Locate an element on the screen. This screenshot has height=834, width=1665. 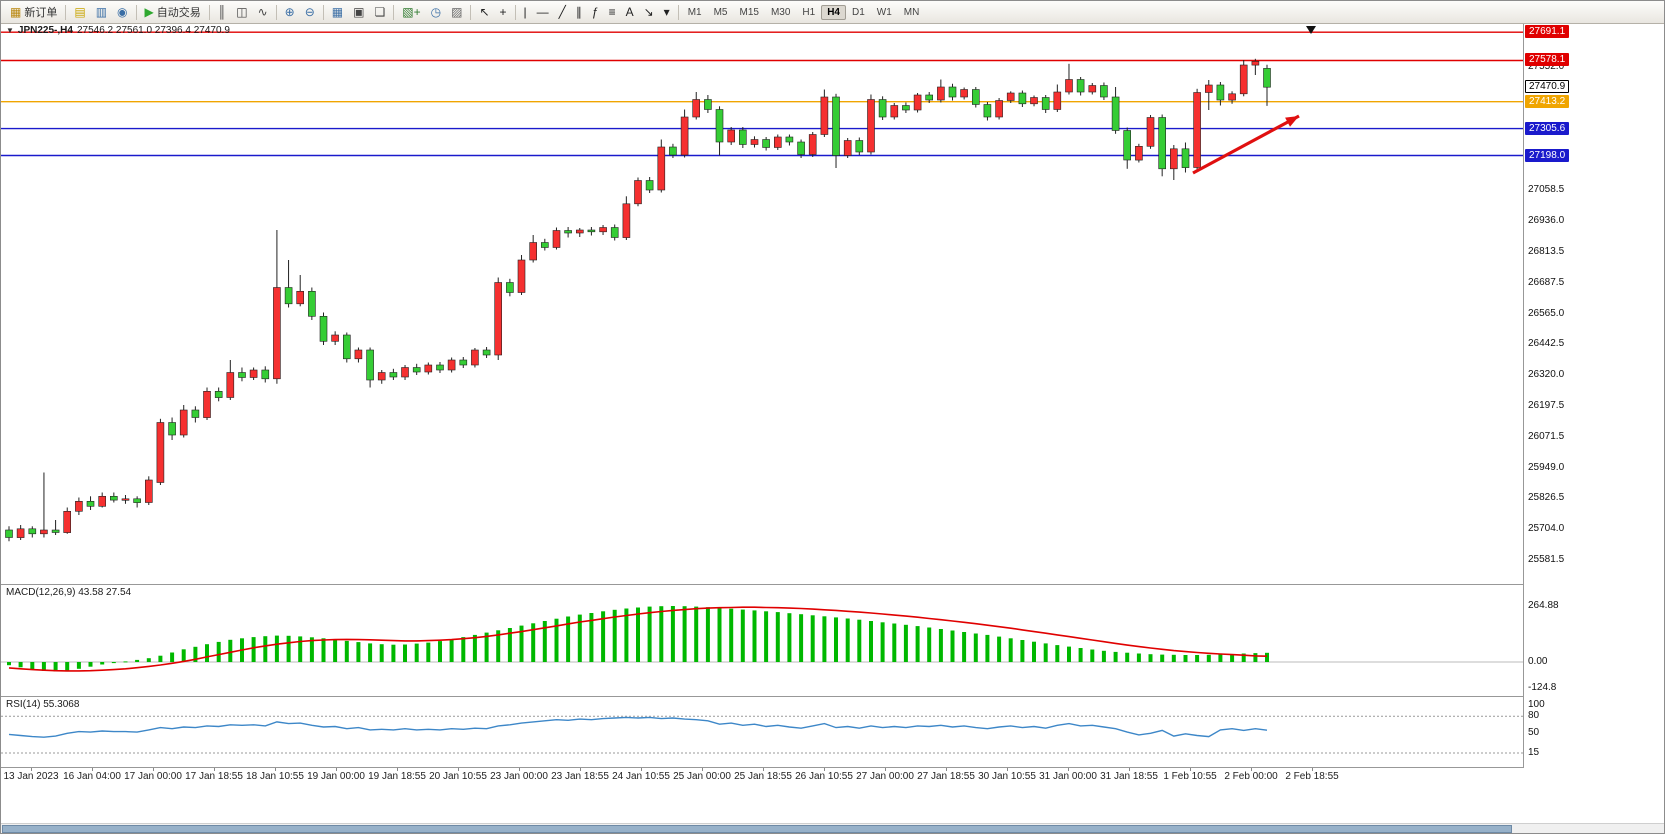
data-window-icon: ▥ is located at coordinates (101, 12).